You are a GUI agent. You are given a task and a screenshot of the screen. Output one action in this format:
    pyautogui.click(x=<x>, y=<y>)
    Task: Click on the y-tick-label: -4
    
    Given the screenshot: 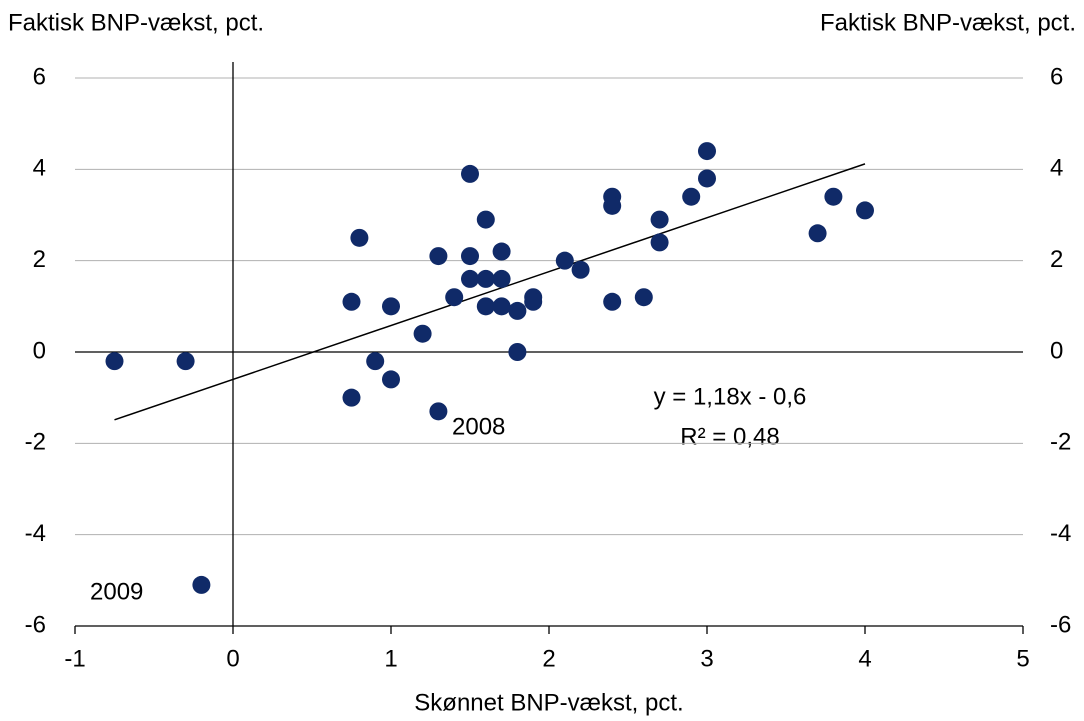 What is the action you would take?
    pyautogui.click(x=35, y=533)
    